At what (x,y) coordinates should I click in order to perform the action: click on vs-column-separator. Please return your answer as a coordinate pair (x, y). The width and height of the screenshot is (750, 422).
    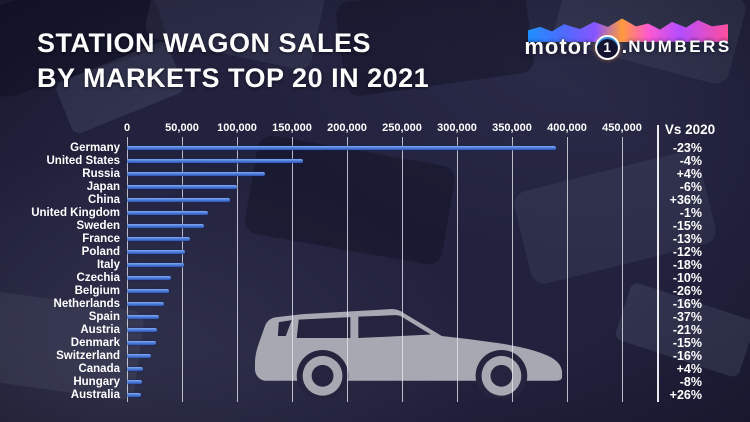
    Looking at the image, I should click on (658, 263).